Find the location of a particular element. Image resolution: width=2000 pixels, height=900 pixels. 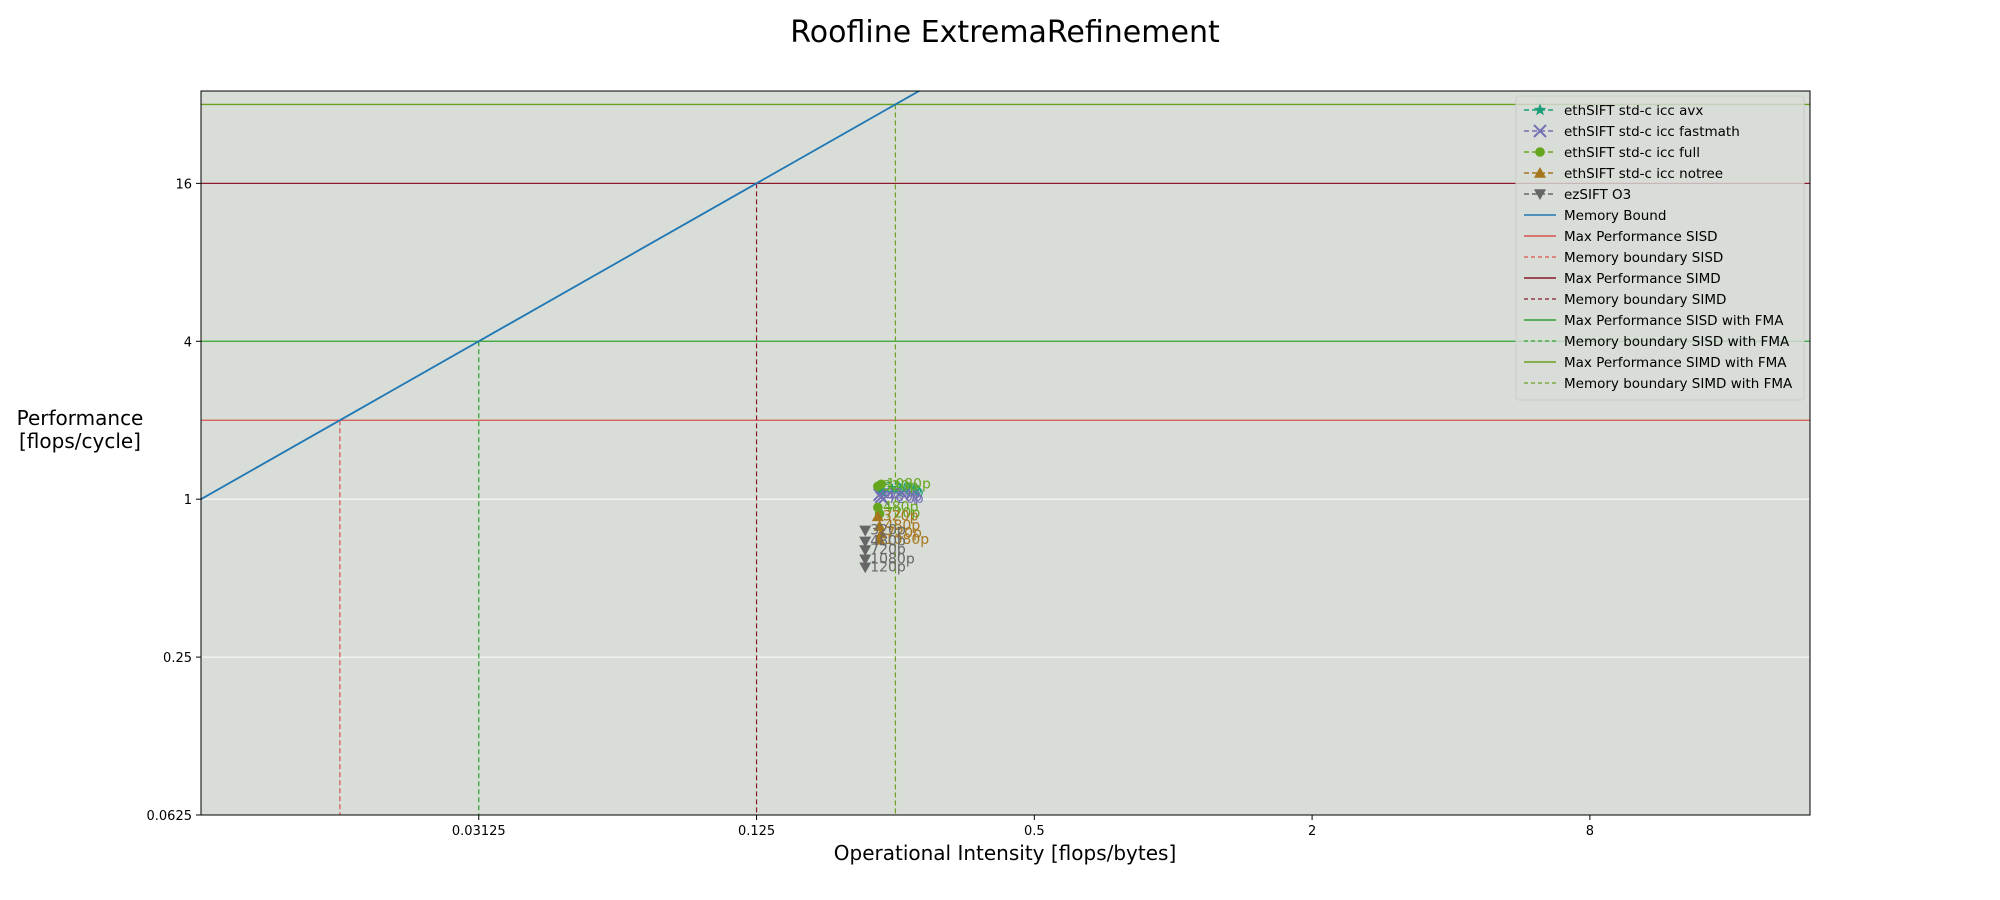

legend-entry: ethSIFT std-c icc full is located at coordinates (1612, 153).